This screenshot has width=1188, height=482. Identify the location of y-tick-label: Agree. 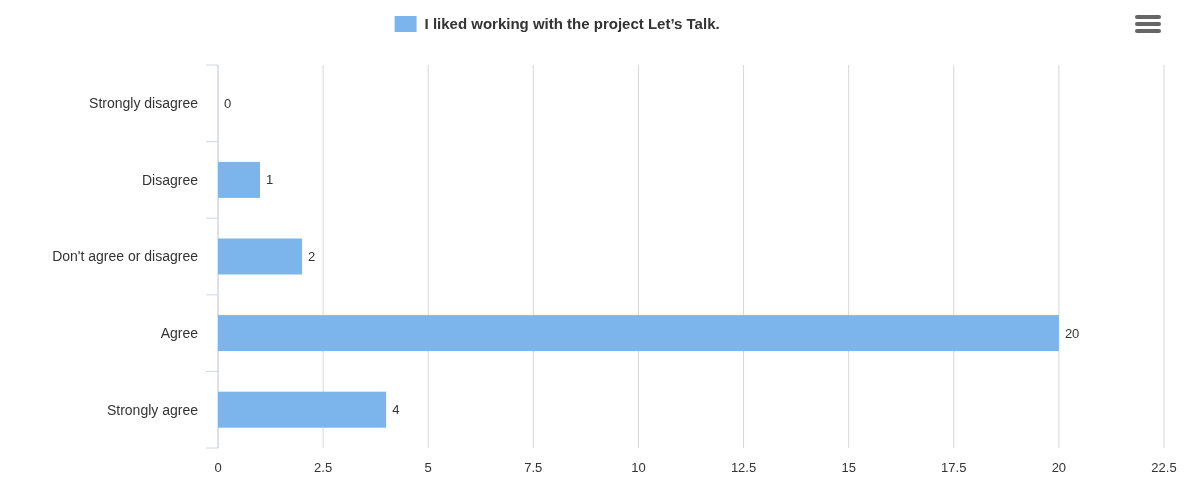
(179, 333).